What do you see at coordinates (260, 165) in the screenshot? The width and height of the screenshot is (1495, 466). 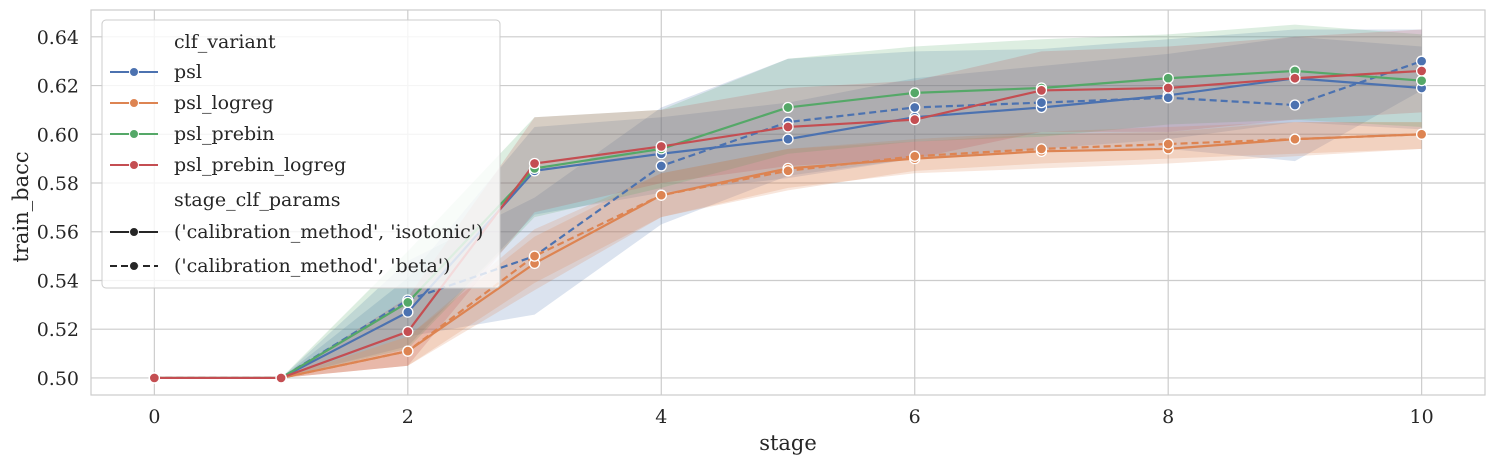 I see `legend-label-psl_prebin_logreg: psl_prebin_logreg` at bounding box center [260, 165].